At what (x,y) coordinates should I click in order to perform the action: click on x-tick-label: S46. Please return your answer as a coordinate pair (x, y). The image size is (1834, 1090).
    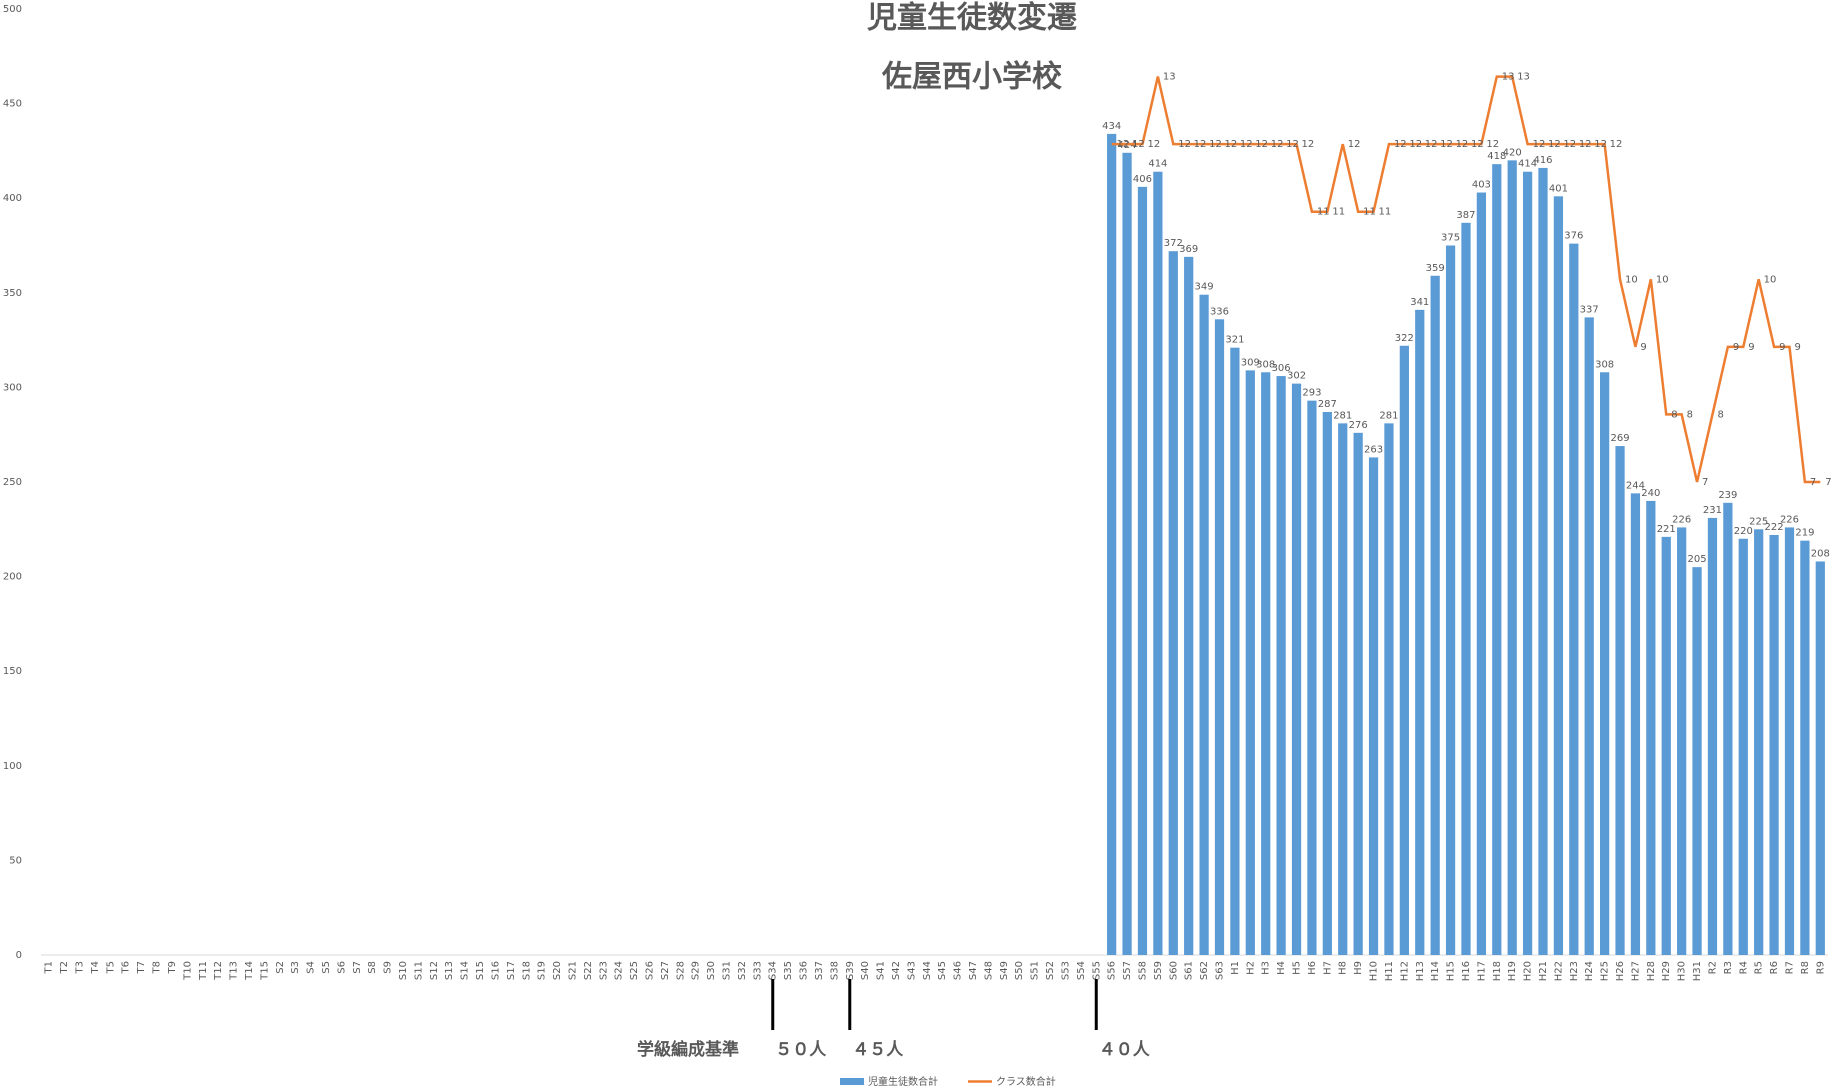
    Looking at the image, I should click on (958, 970).